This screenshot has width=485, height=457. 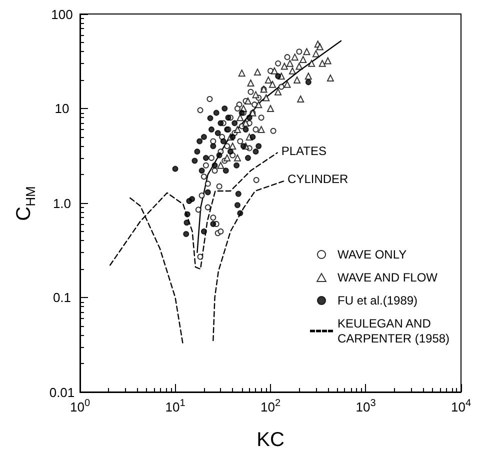 I want to click on x-tick-label: 10$^{1}$, so click(x=175, y=406).